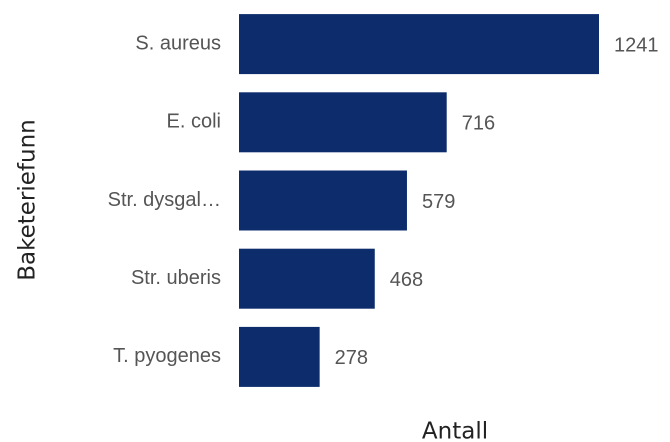  I want to click on y-tick-label: S. aureus, so click(178, 43).